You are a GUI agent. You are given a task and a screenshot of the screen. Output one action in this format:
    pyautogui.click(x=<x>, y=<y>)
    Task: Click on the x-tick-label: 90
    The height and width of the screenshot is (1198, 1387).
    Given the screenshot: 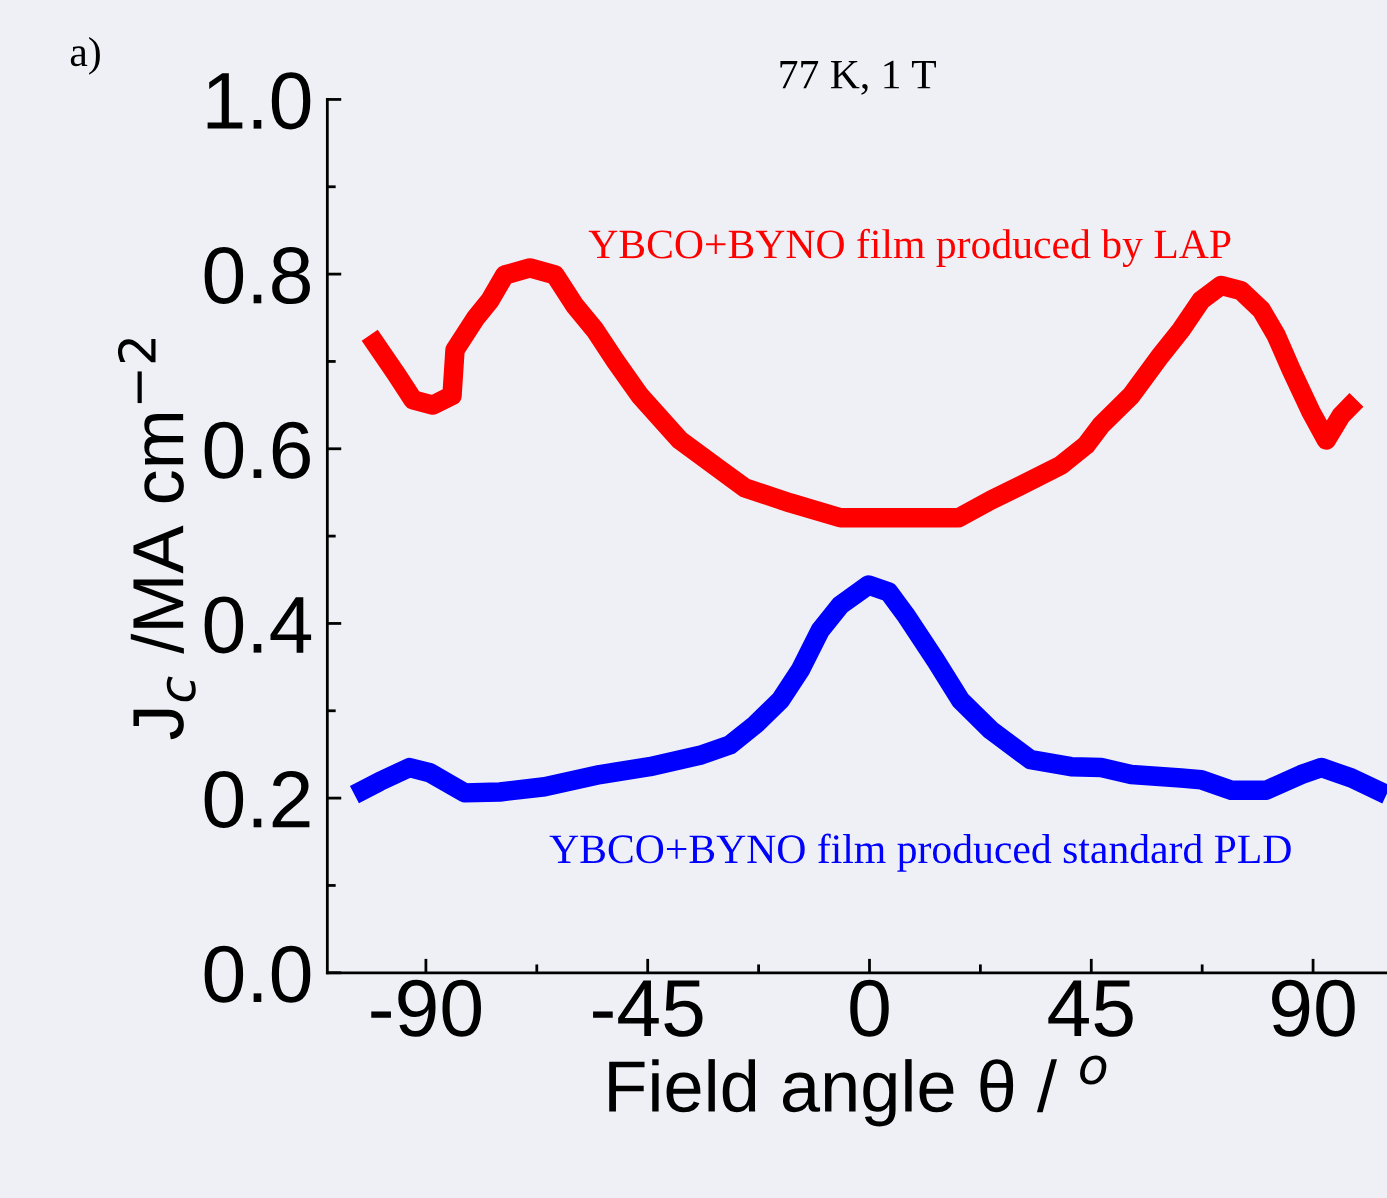 What is the action you would take?
    pyautogui.click(x=1313, y=1008)
    